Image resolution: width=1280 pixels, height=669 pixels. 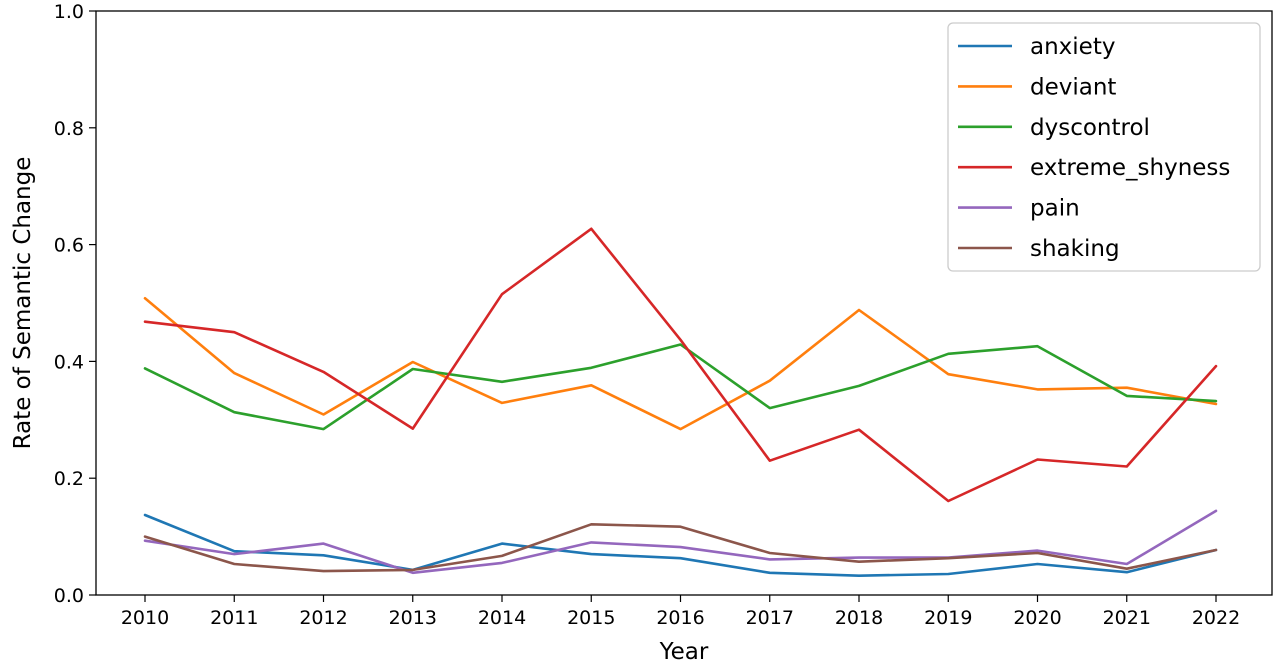 I want to click on legend-label: extreme_shyness, so click(x=1130, y=168).